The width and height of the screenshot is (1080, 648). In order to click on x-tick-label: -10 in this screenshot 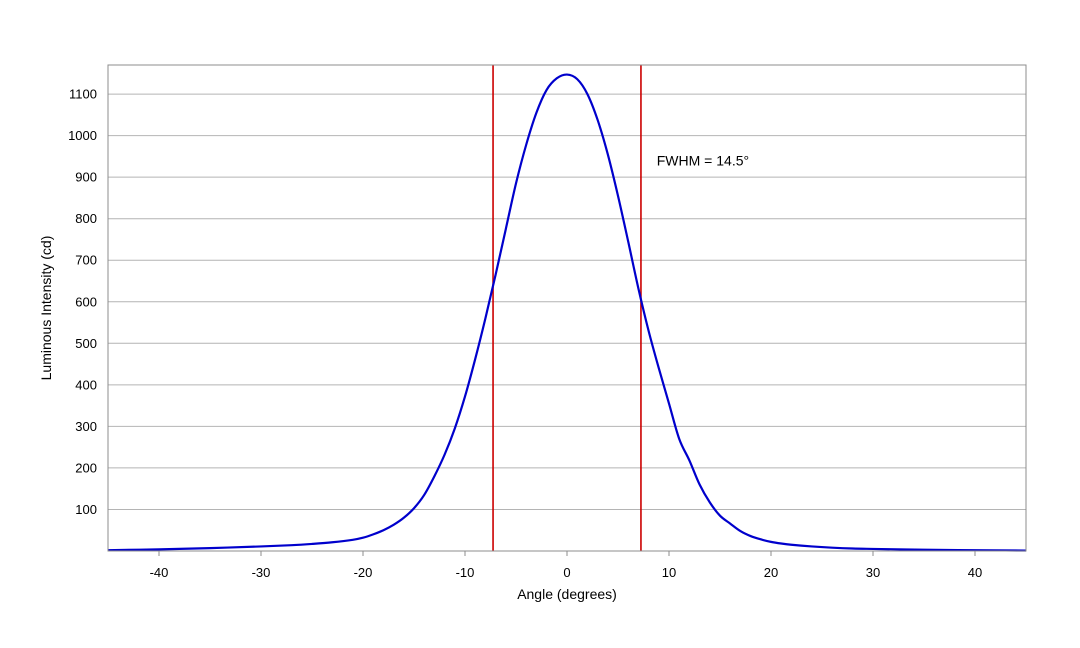, I will do `click(465, 572)`.